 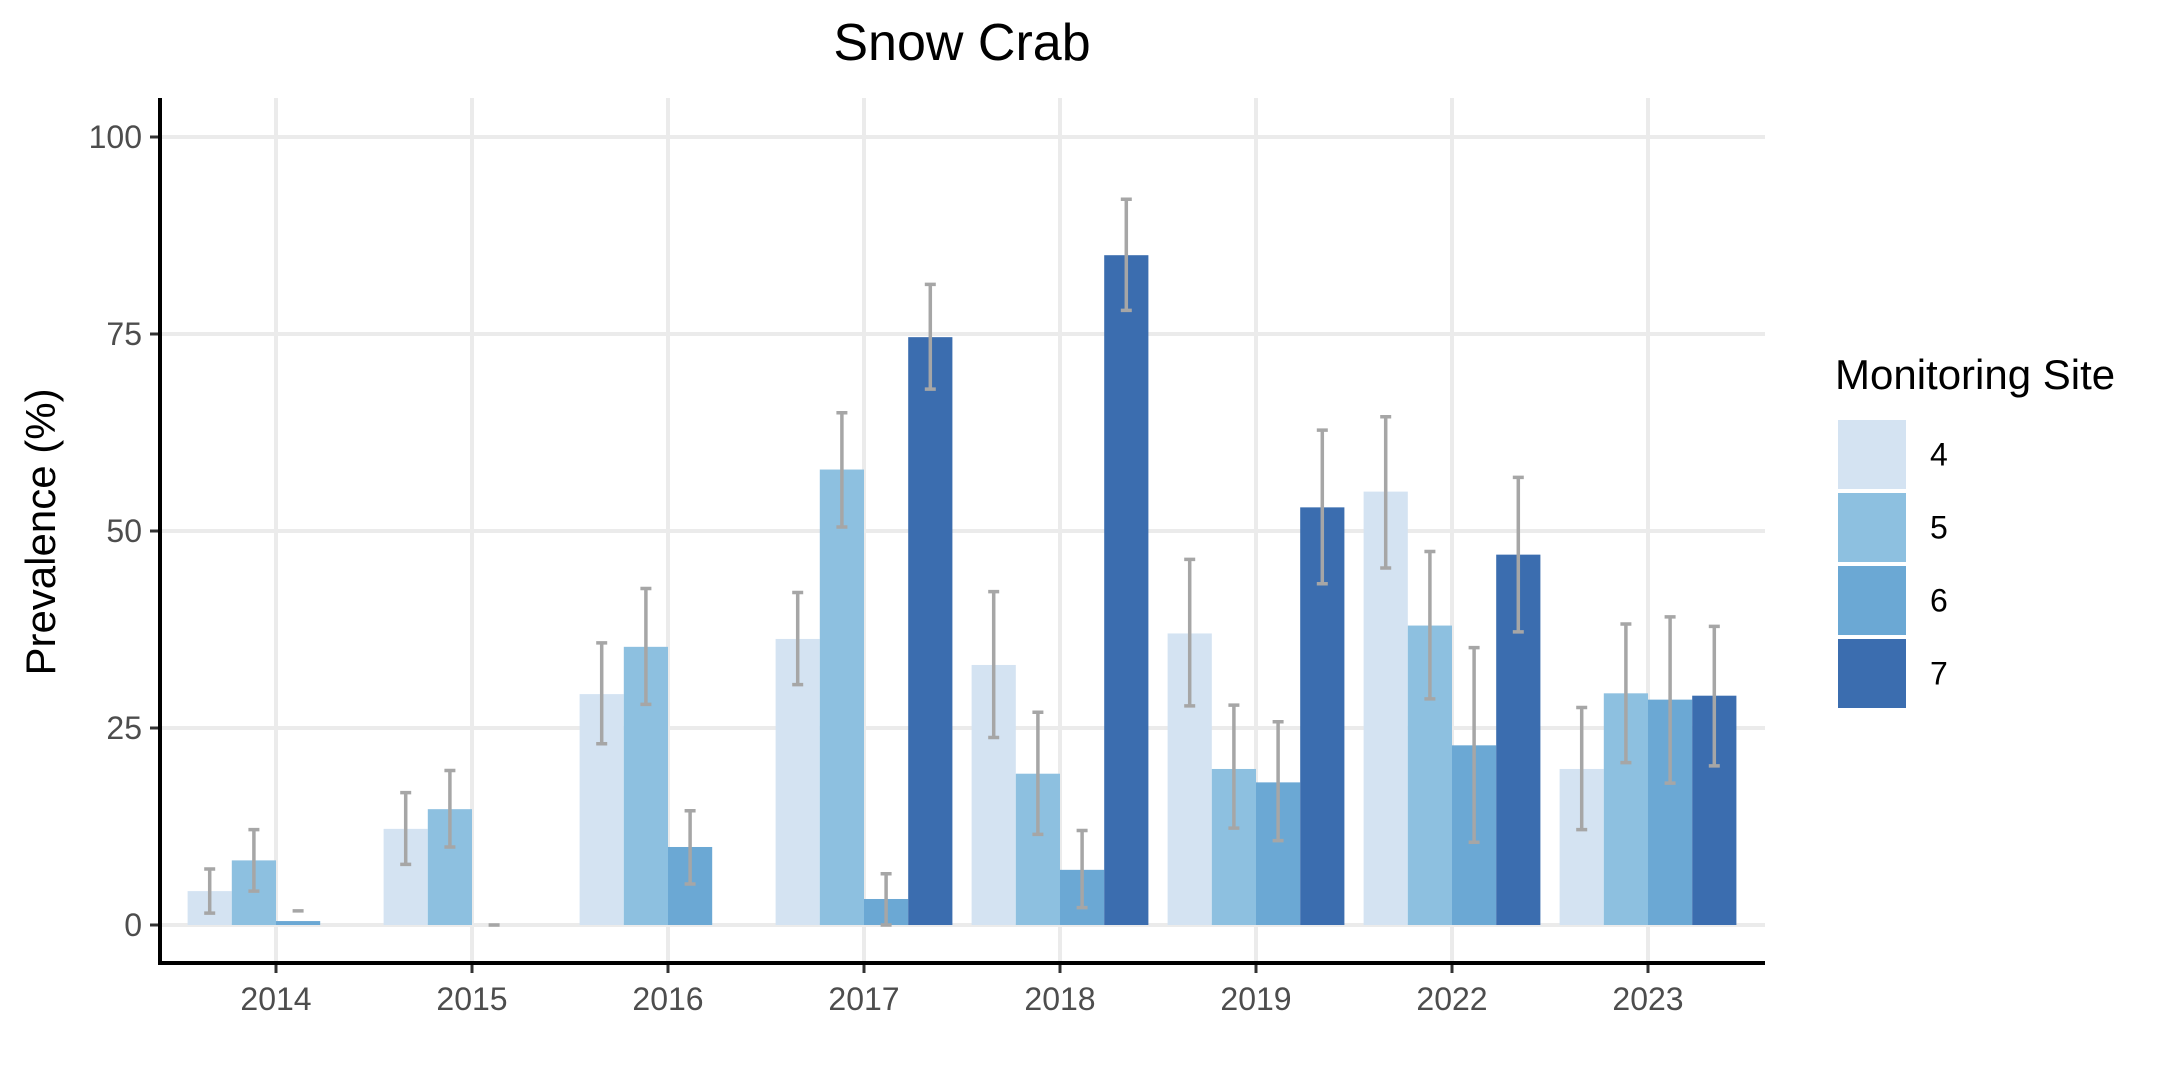 I want to click on error-bar-site-5-2015, so click(x=450, y=808).